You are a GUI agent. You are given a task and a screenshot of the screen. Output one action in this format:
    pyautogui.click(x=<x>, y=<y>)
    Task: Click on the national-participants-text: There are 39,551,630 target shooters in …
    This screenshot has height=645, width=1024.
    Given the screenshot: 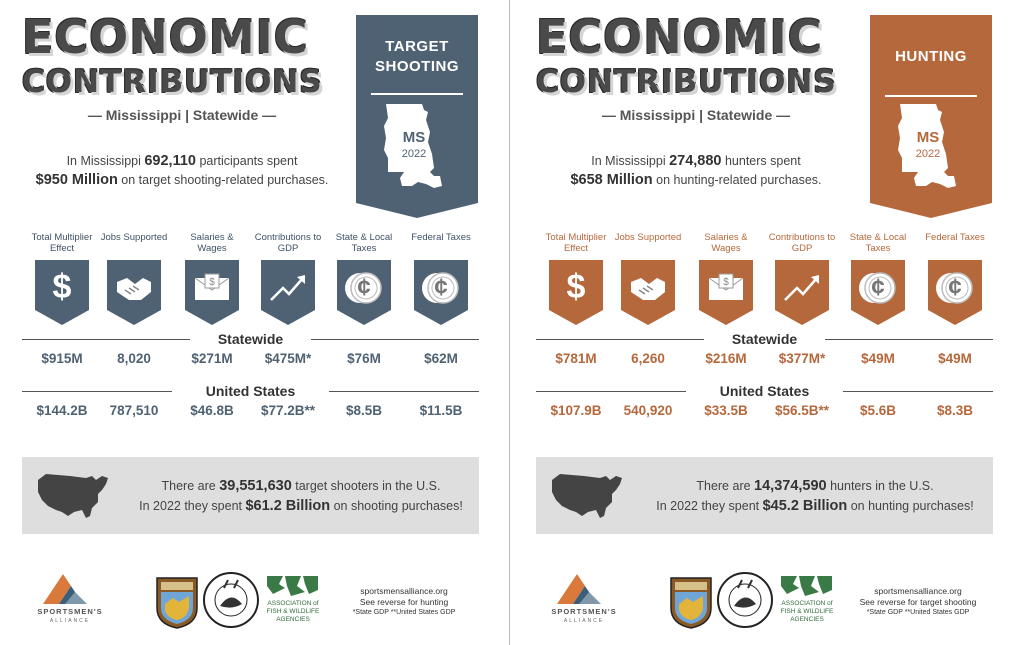 What is the action you would take?
    pyautogui.click(x=301, y=486)
    